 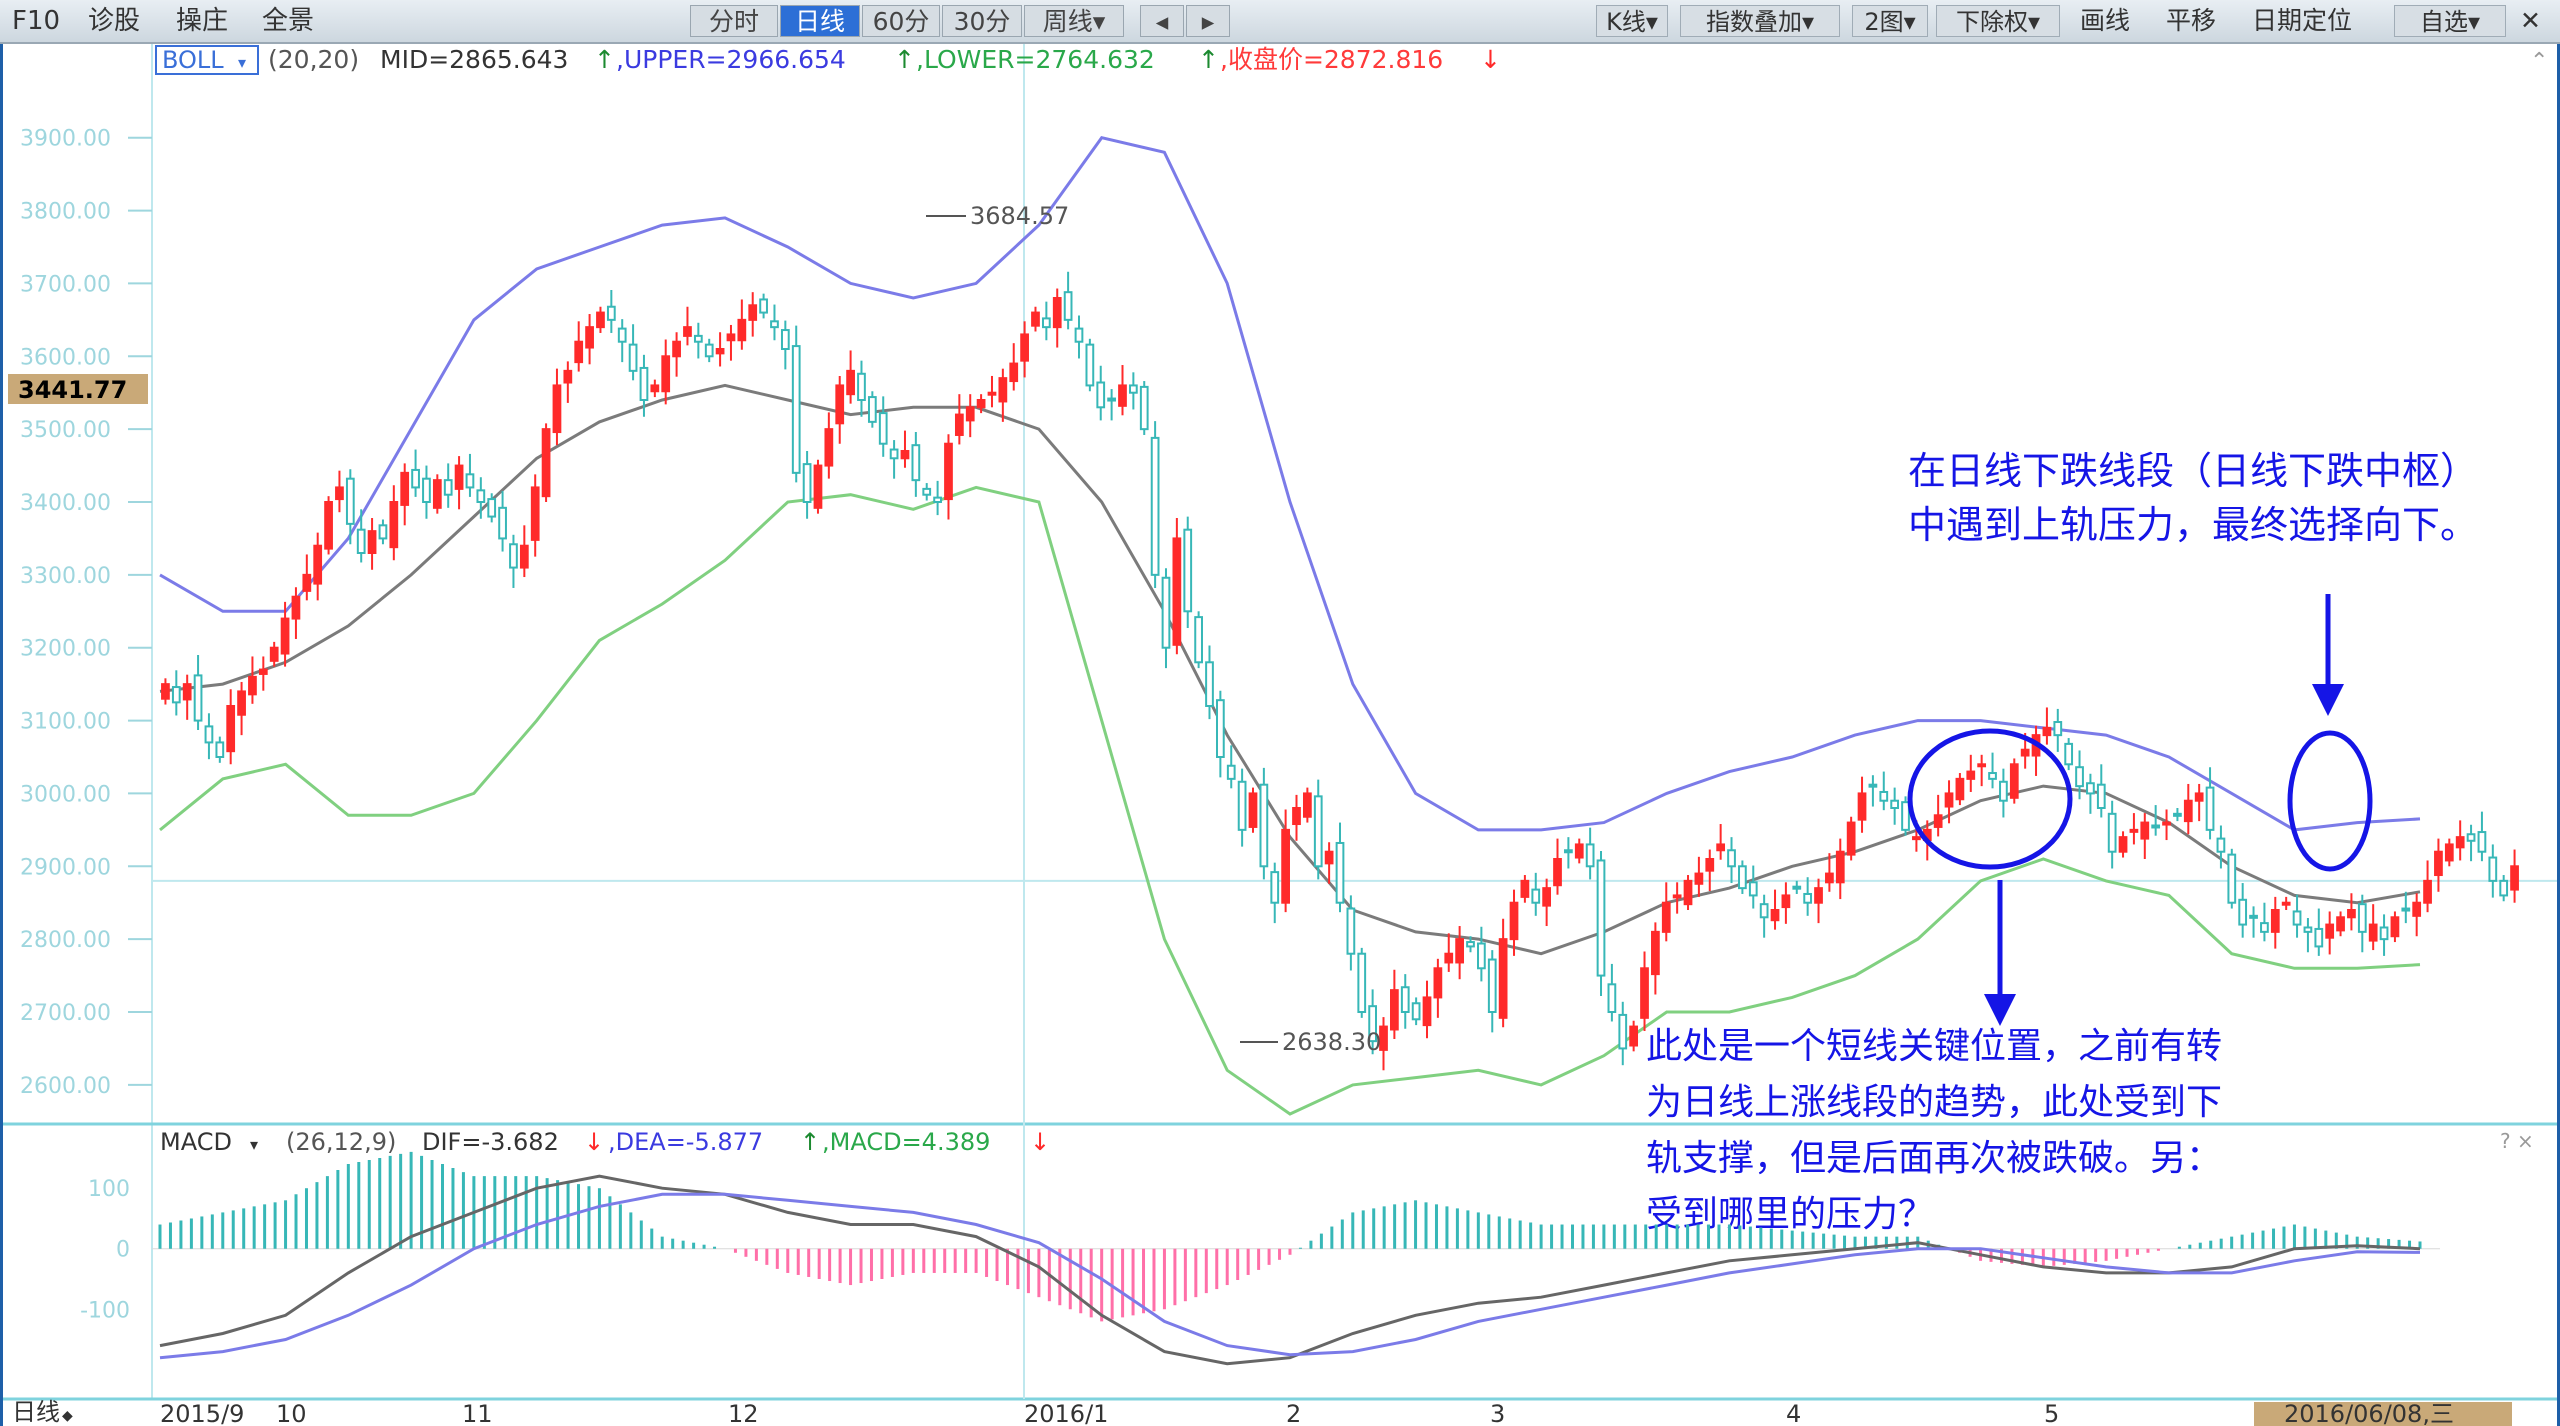 I want to click on watchlist-dropdown: 自选▾, so click(x=2450, y=21).